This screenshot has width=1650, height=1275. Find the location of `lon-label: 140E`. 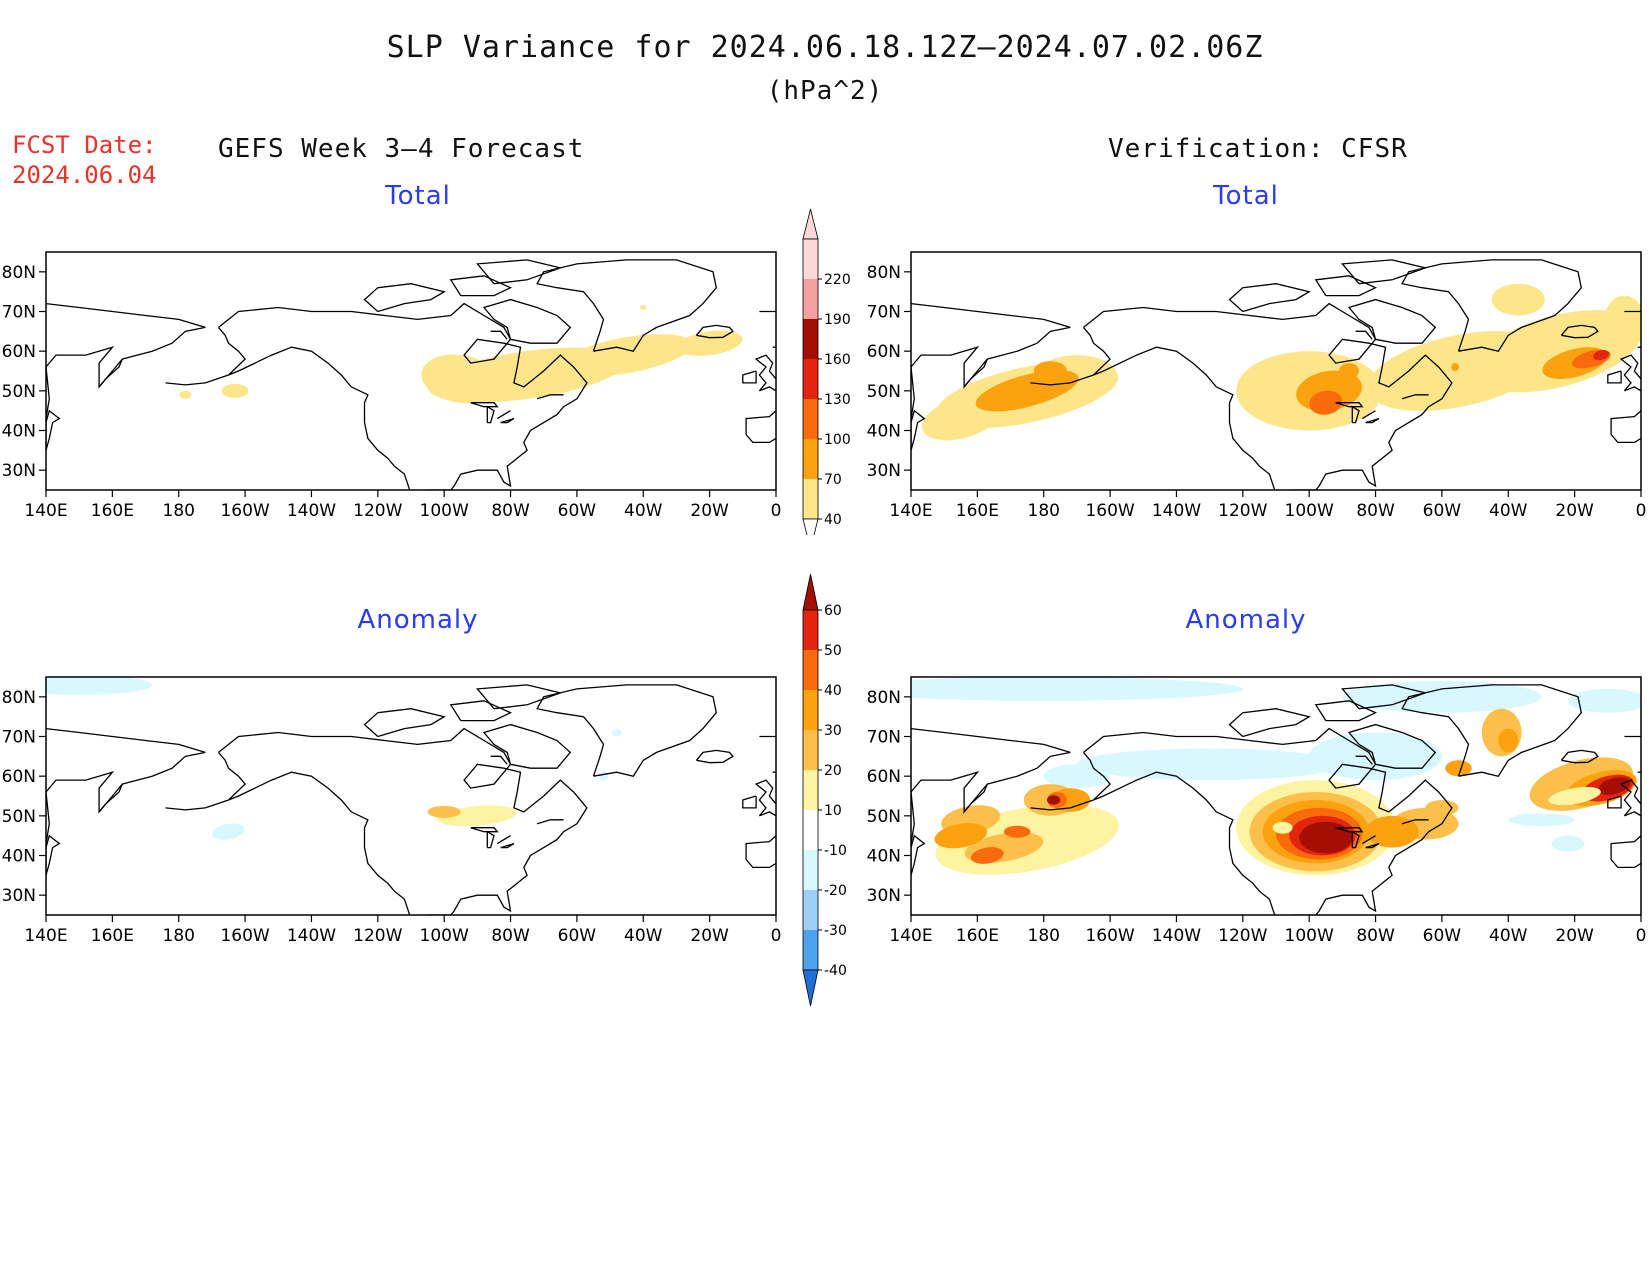

lon-label: 140E is located at coordinates (910, 511).